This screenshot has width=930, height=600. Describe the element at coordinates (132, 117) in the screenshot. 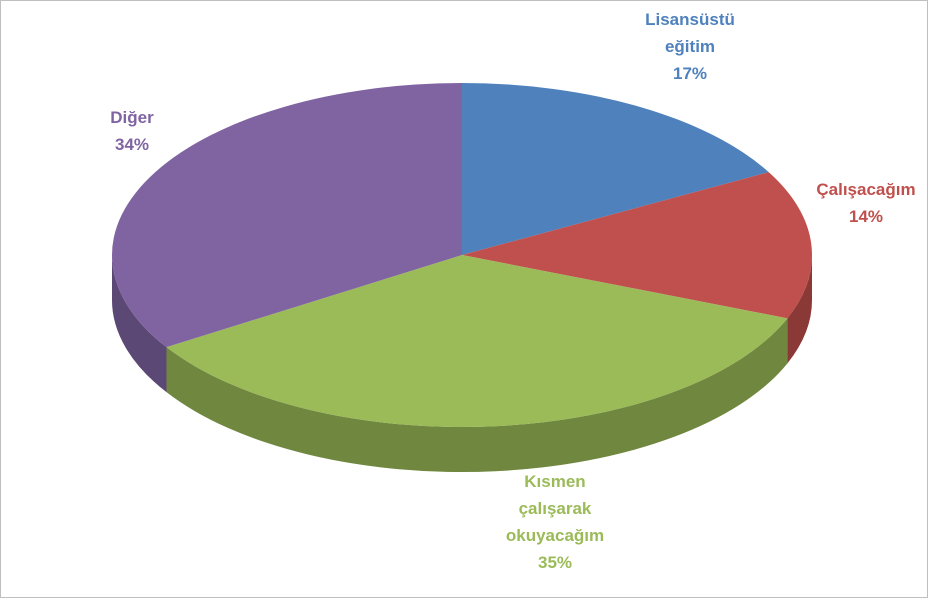

I see `category-label: Diğer` at that location.